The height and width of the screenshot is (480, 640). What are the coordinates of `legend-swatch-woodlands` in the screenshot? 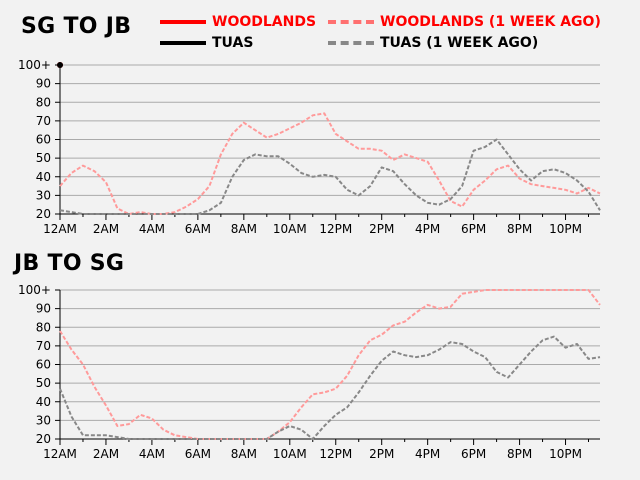 It's located at (183, 22).